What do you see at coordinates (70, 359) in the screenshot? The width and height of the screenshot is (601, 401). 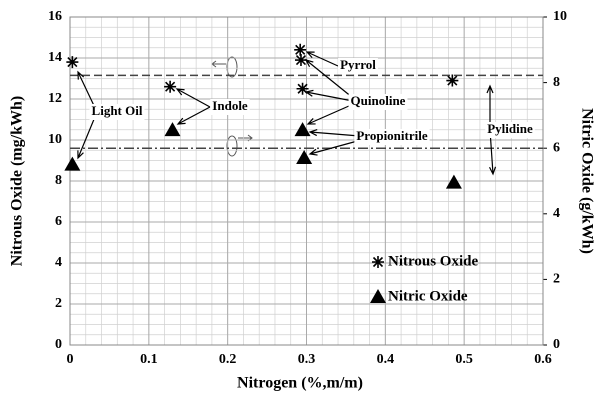 I see `x-tick-label: 0` at bounding box center [70, 359].